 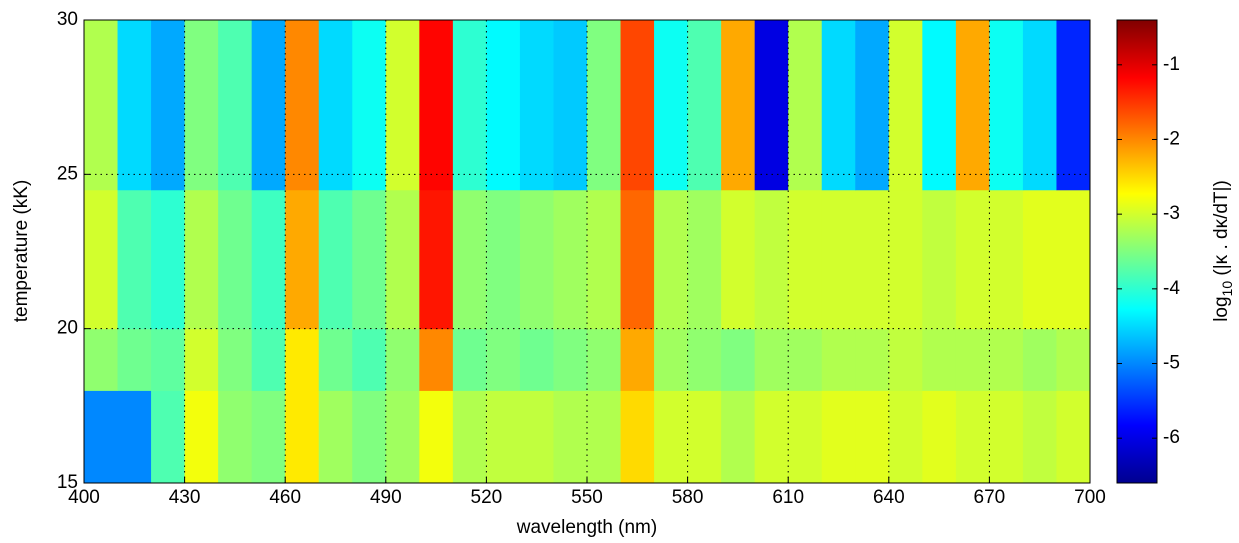 I want to click on x-tick-label: 430, so click(x=185, y=497).